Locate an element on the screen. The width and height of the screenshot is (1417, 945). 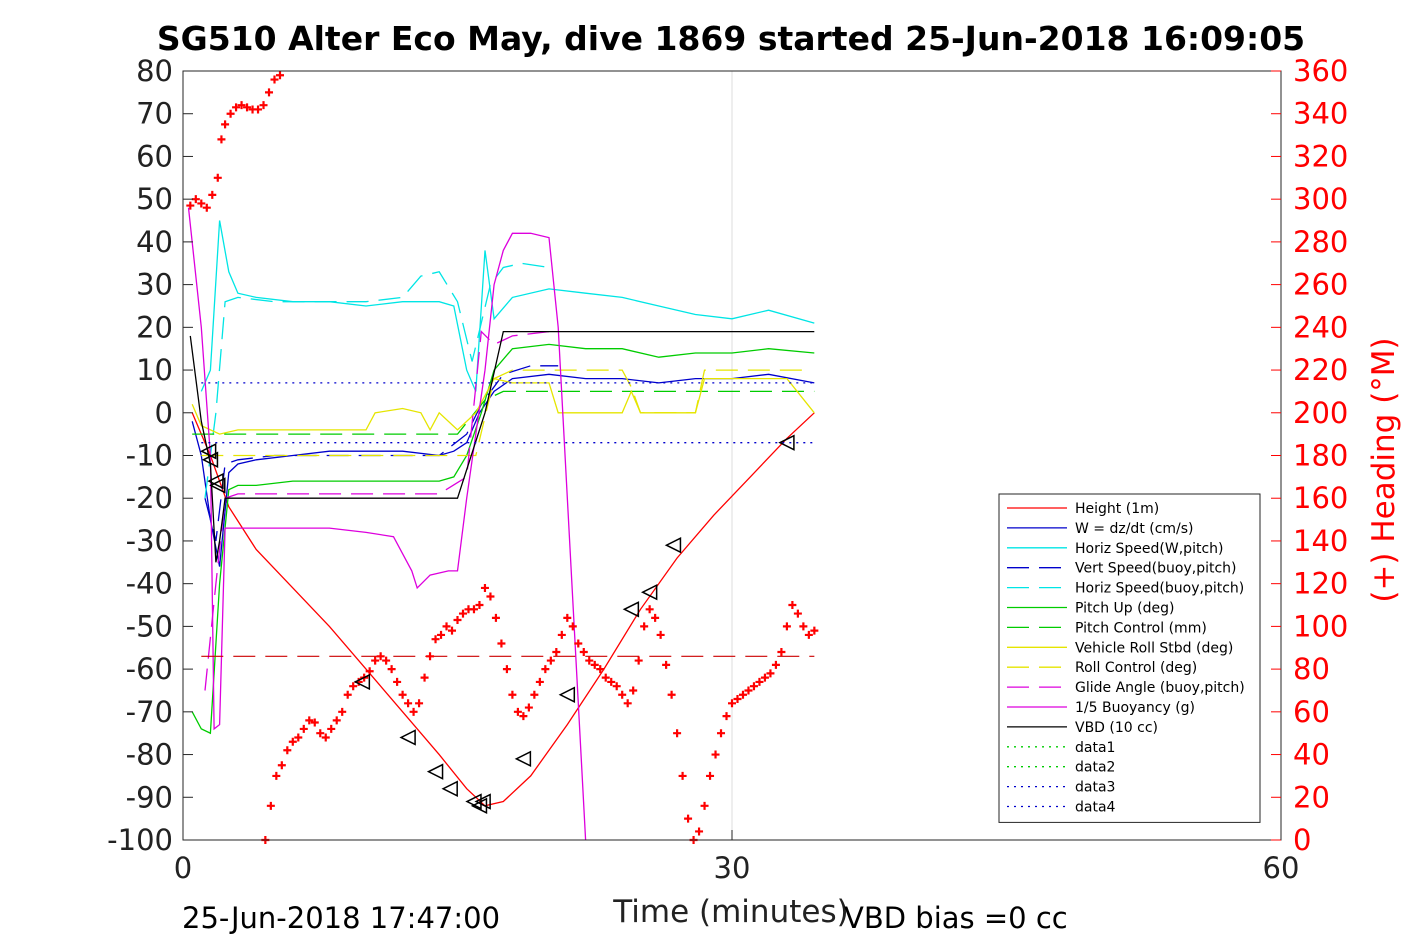
y-left-tick-label: -20 is located at coordinates (149, 498).